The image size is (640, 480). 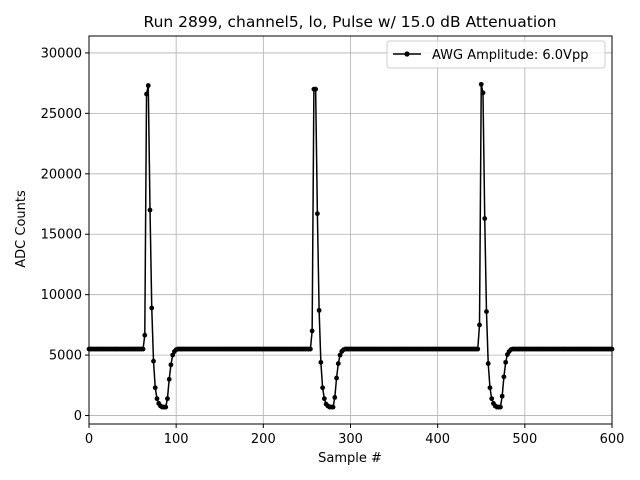 I want to click on legend-marker-sample, so click(x=407, y=54).